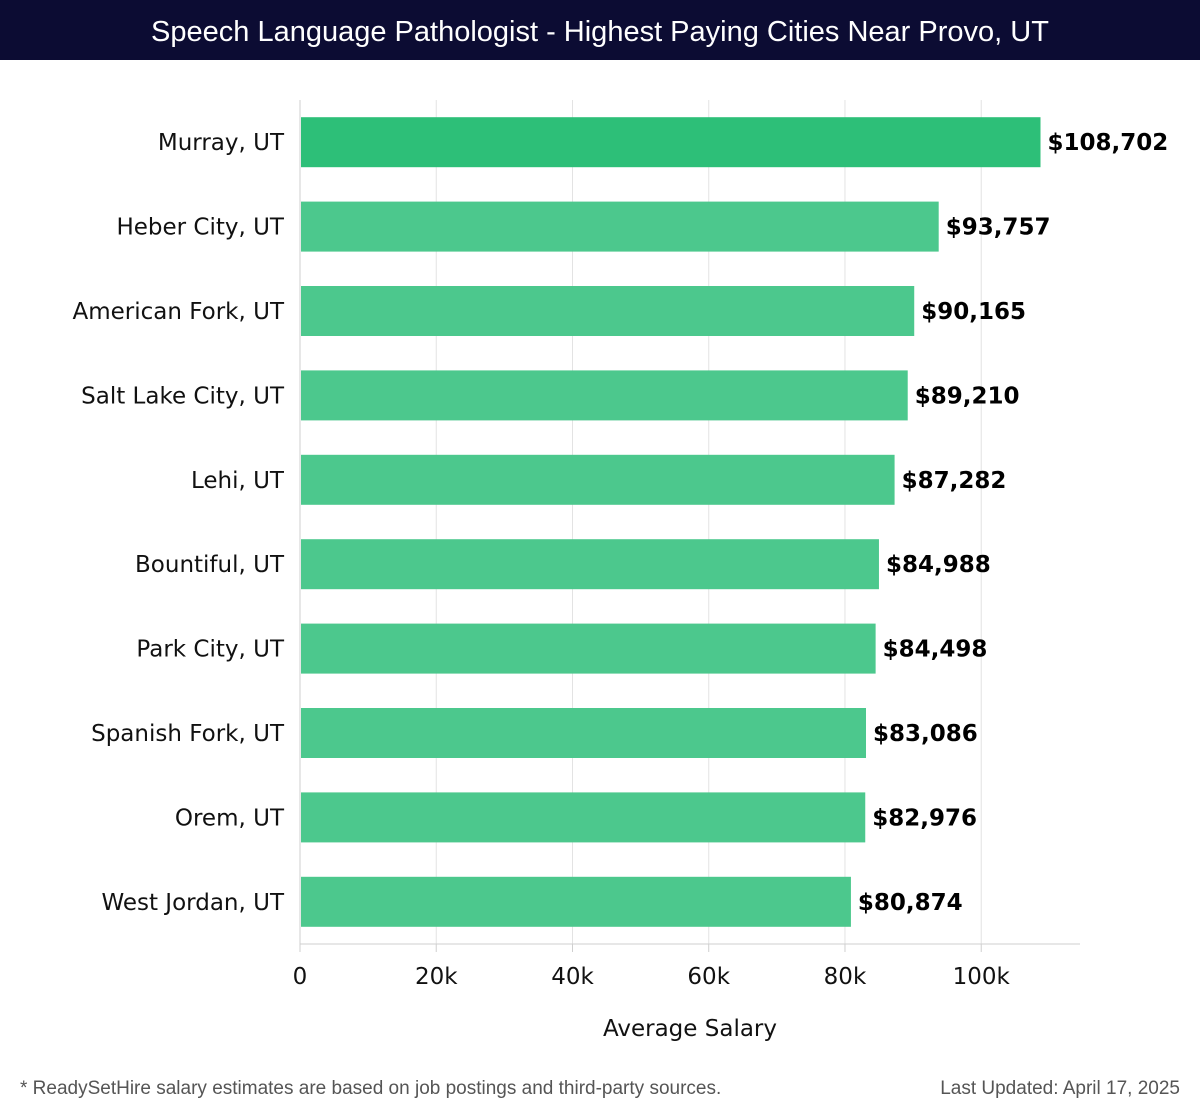 The image size is (1200, 1120). What do you see at coordinates (230, 818) in the screenshot?
I see `category-label: Orem, UT` at bounding box center [230, 818].